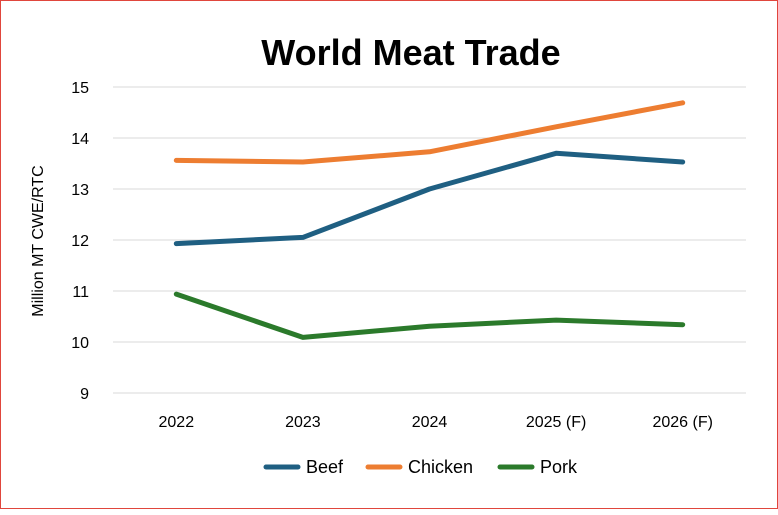 The width and height of the screenshot is (778, 515). What do you see at coordinates (80, 292) in the screenshot?
I see `y-tick-label: 11` at bounding box center [80, 292].